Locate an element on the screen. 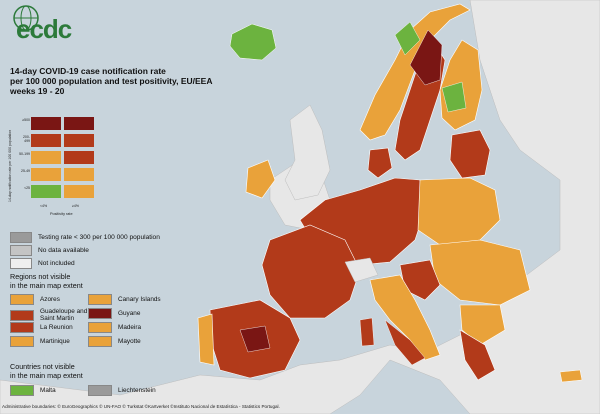 The height and width of the screenshot is (414, 600). legend-no-data: No data available is located at coordinates (49, 250).